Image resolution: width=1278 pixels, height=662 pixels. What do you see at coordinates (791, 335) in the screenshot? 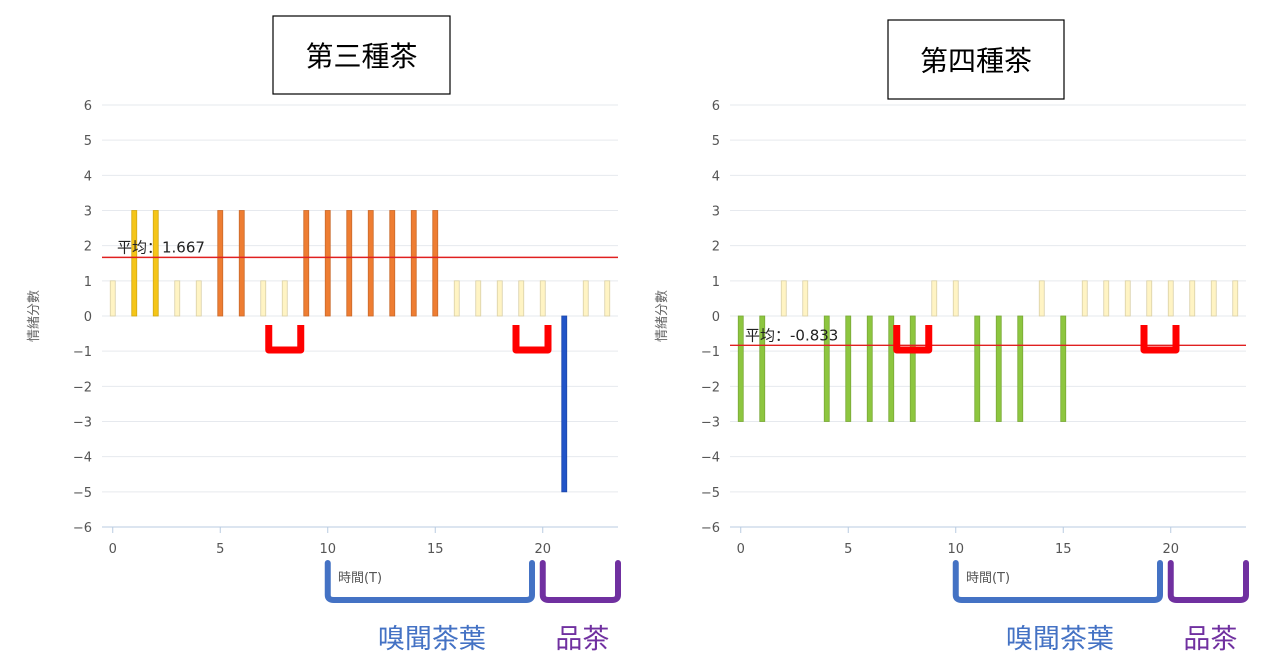
I see `average-label: 平均：-0.833` at bounding box center [791, 335].